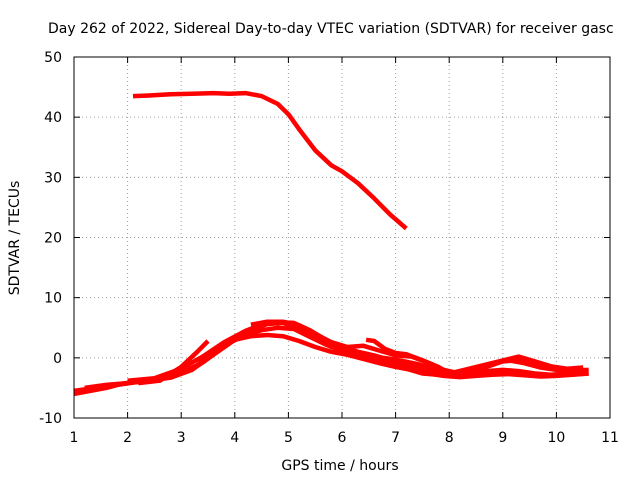 The image size is (640, 480). What do you see at coordinates (342, 438) in the screenshot?
I see `x-tick-label: 6` at bounding box center [342, 438].